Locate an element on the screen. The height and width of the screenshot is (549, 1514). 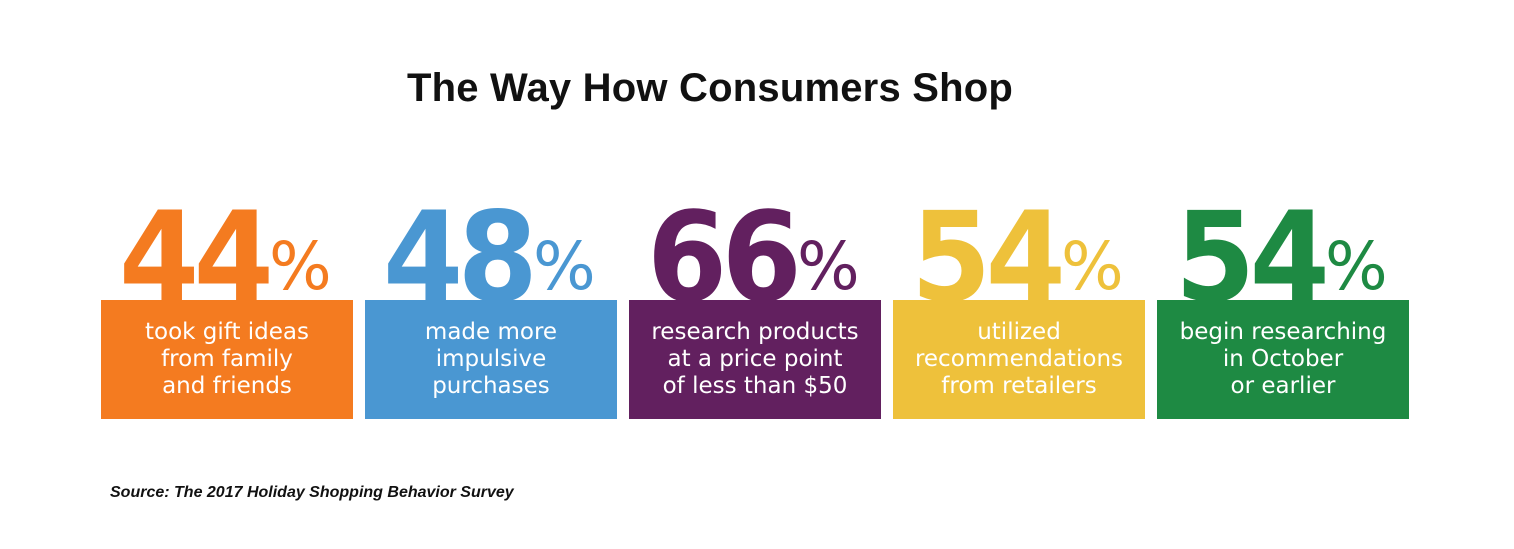
stat-value: 44% is located at coordinates (225, 258).